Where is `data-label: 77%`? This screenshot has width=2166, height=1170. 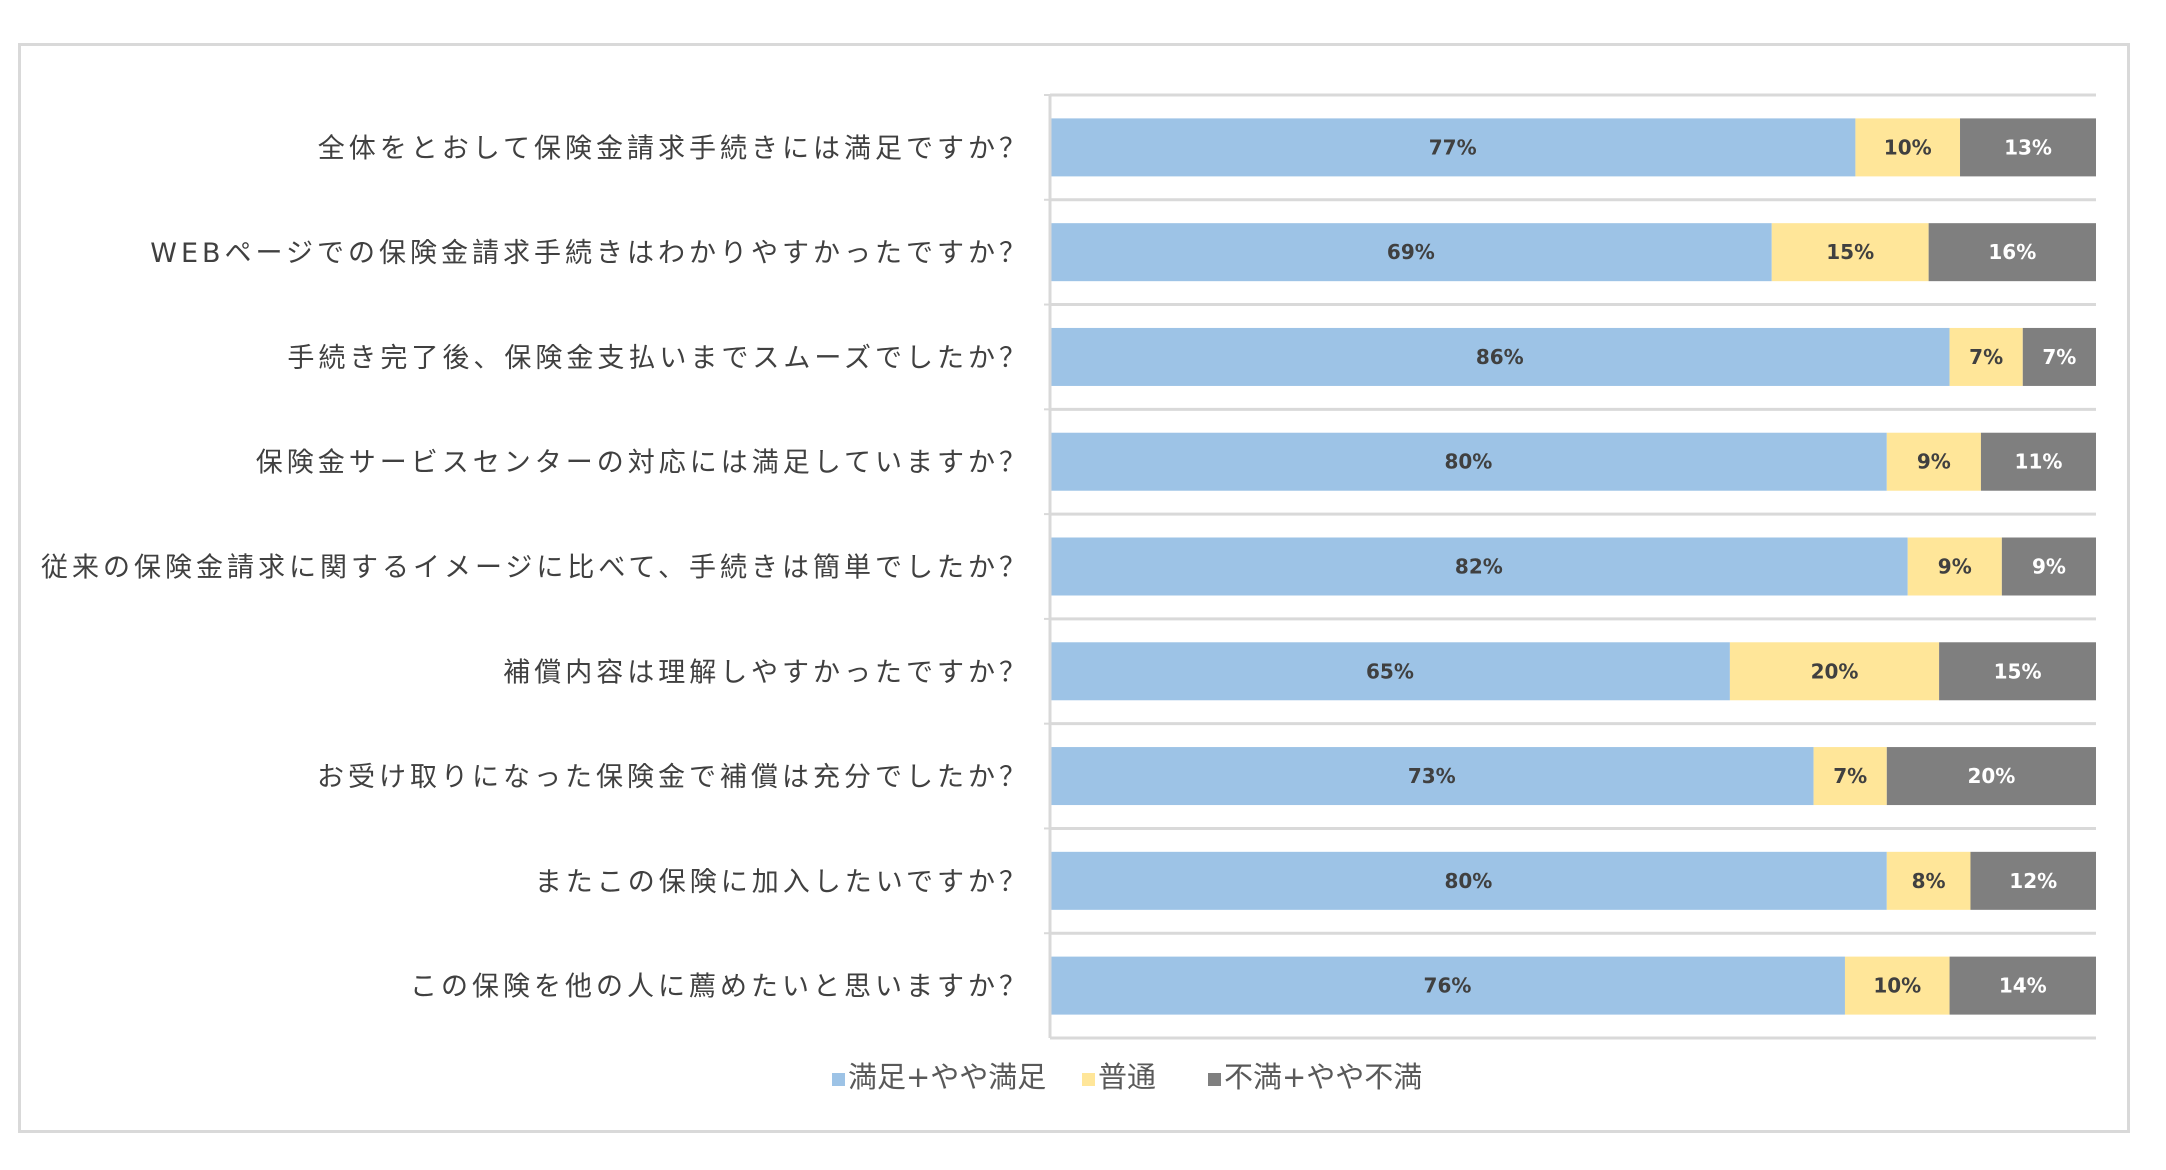
data-label: 77% is located at coordinates (1453, 147).